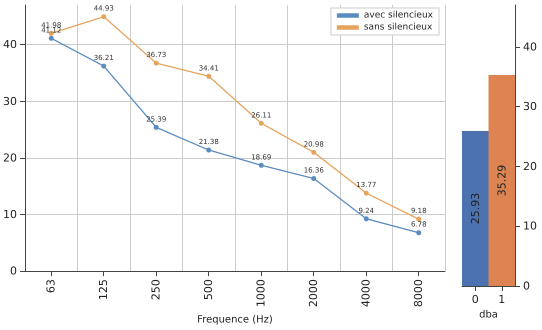 The width and height of the screenshot is (542, 330). I want to click on data-label: 25.93, so click(475, 208).